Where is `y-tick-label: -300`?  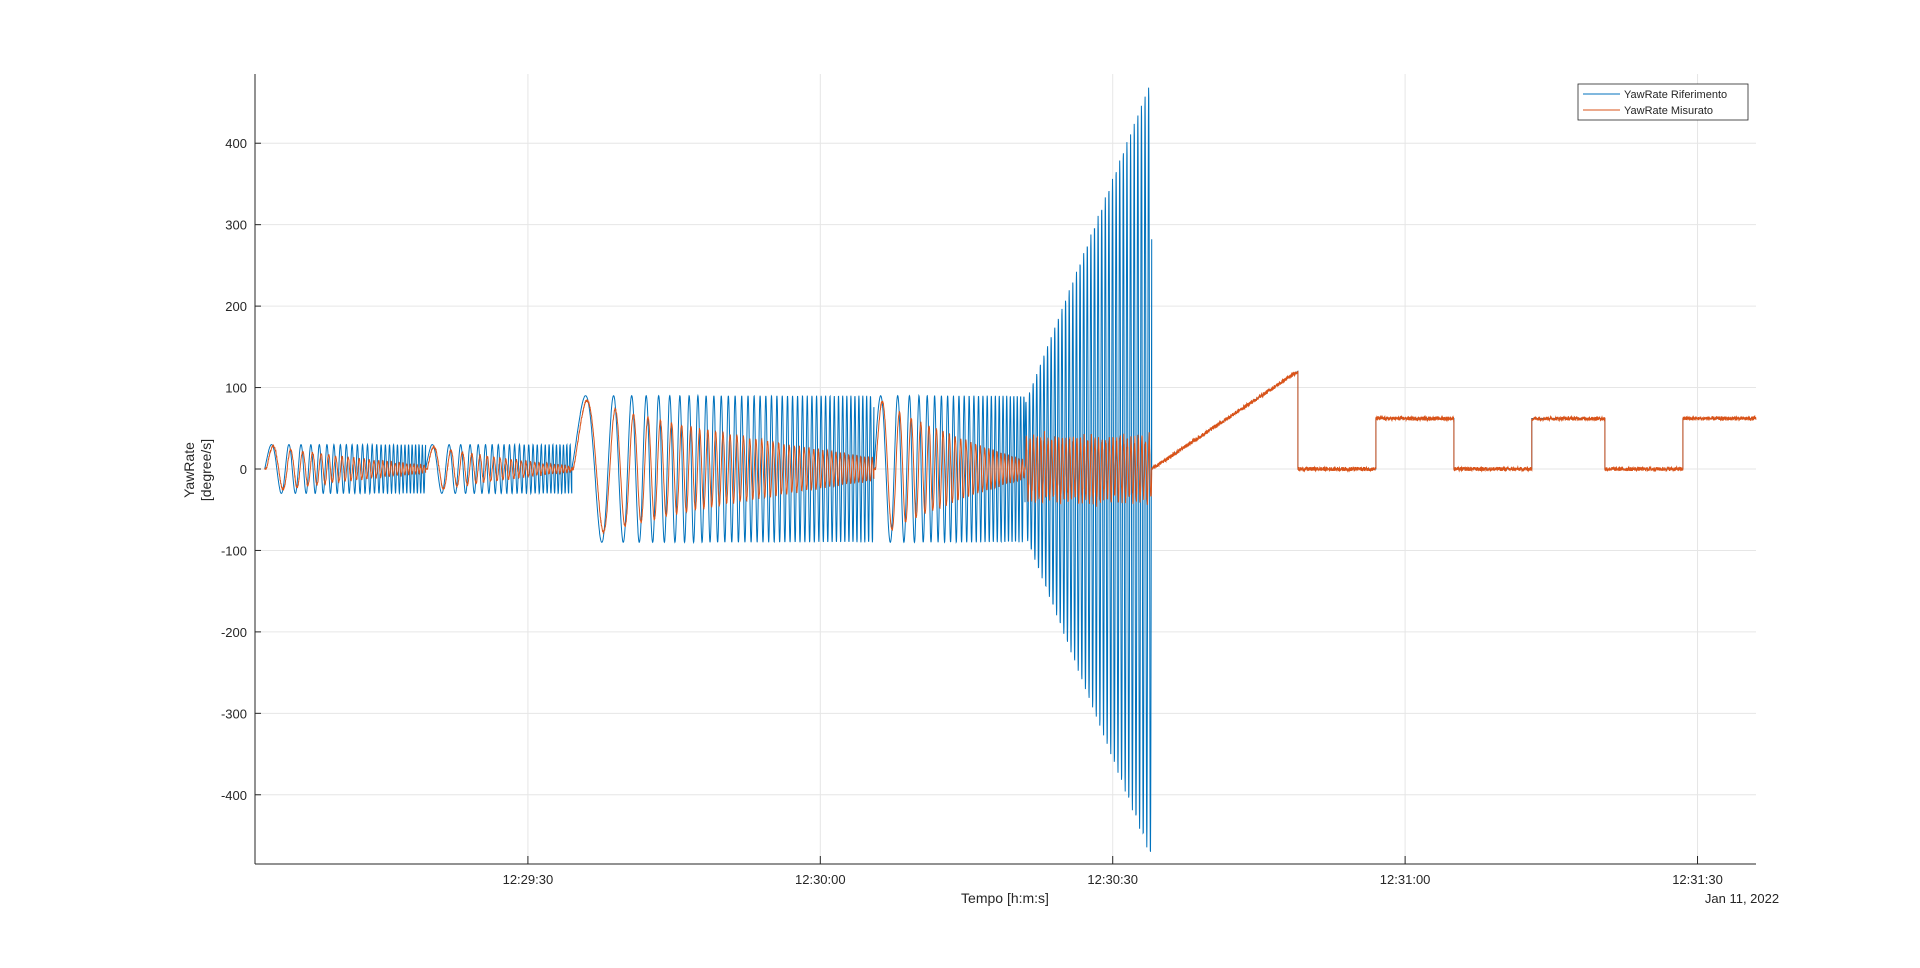
y-tick-label: -300 is located at coordinates (234, 713).